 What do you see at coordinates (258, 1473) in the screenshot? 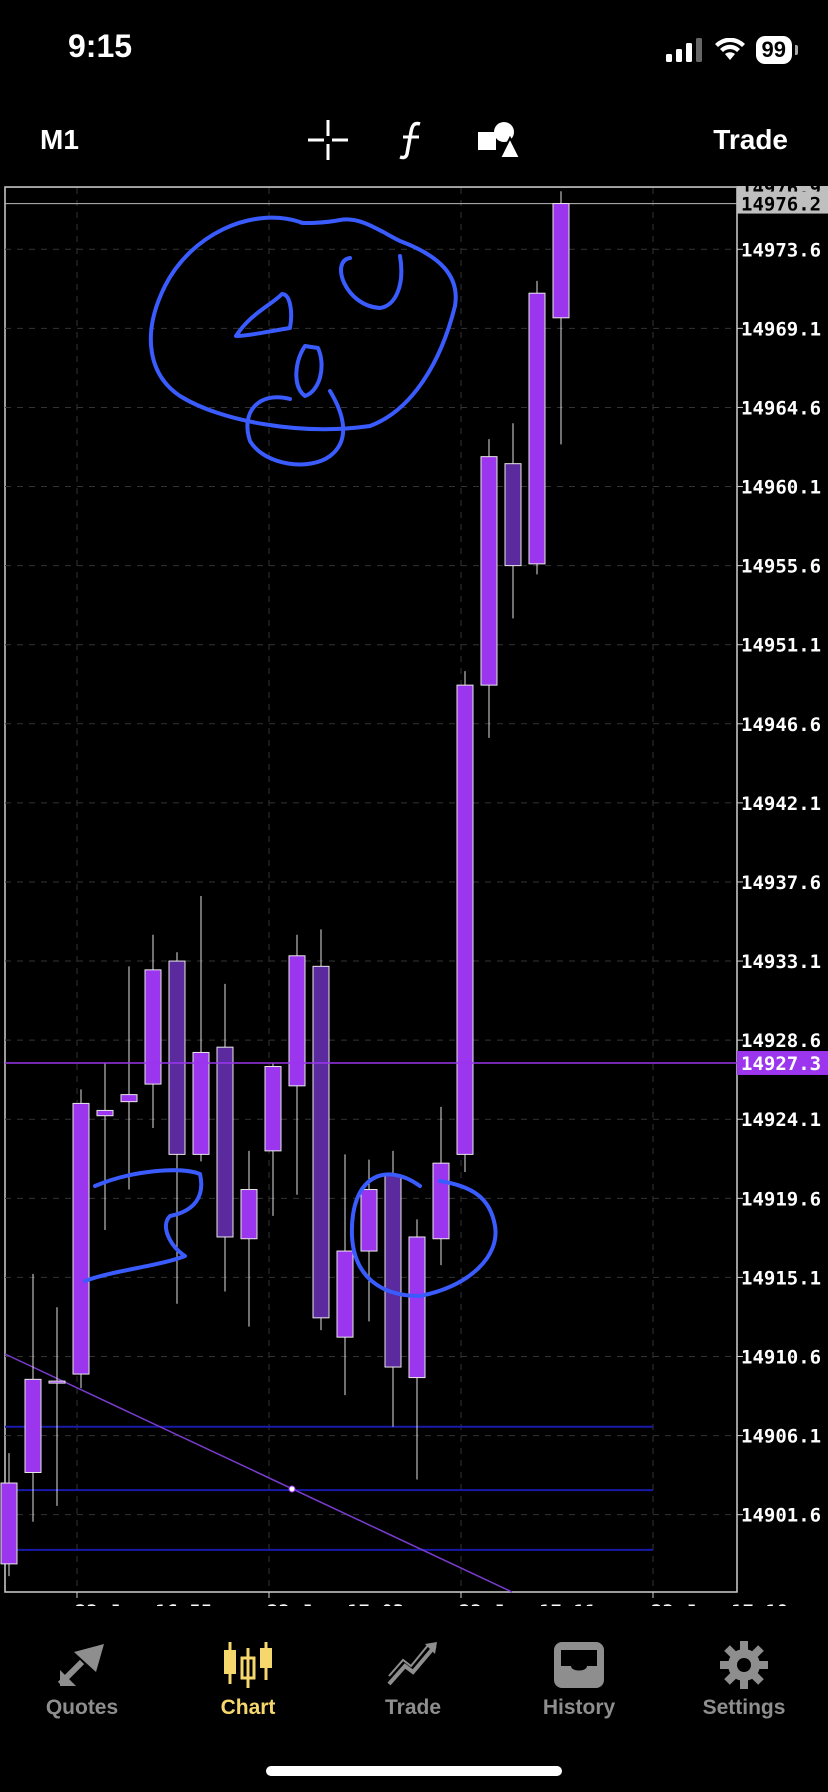
I see `trendline-object` at bounding box center [258, 1473].